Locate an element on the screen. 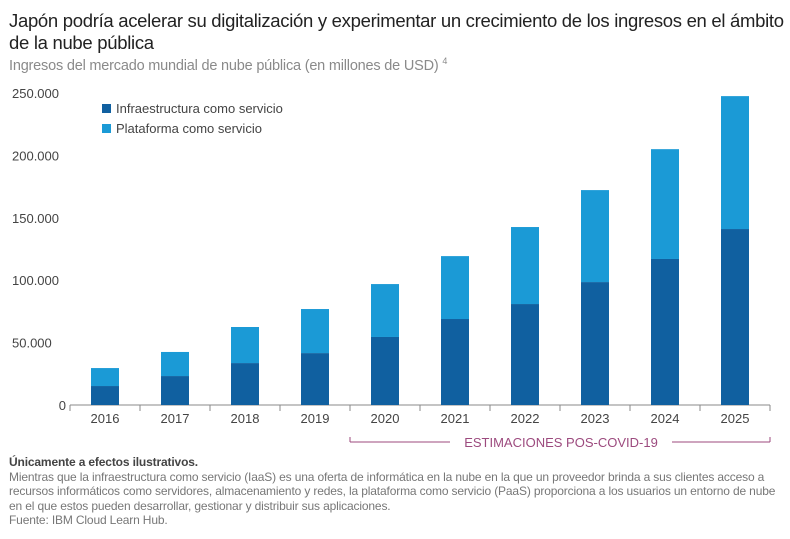  legend-label: Infraestructura como servicio is located at coordinates (199, 108).